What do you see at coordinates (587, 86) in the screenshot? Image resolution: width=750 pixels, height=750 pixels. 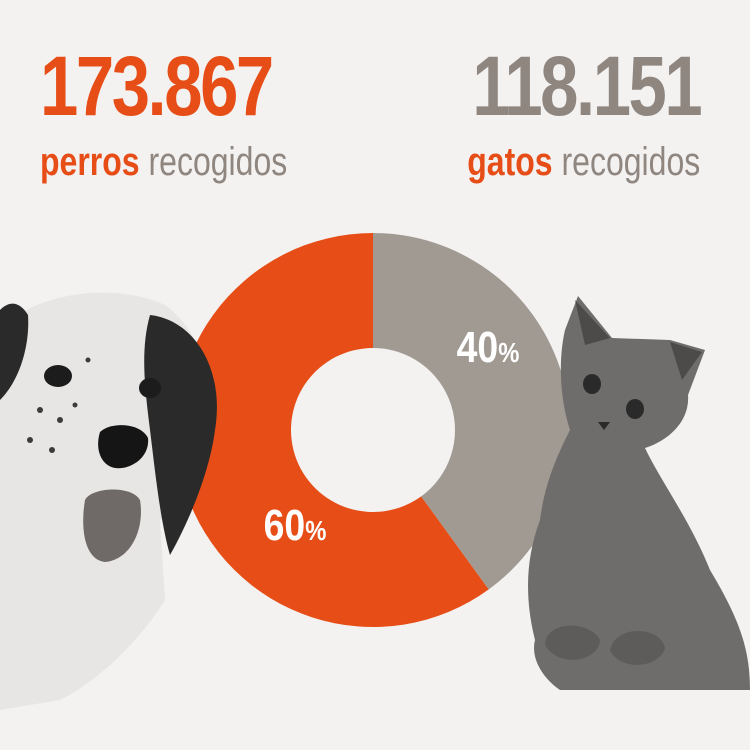 I see `cats-count: 118.151` at bounding box center [587, 86].